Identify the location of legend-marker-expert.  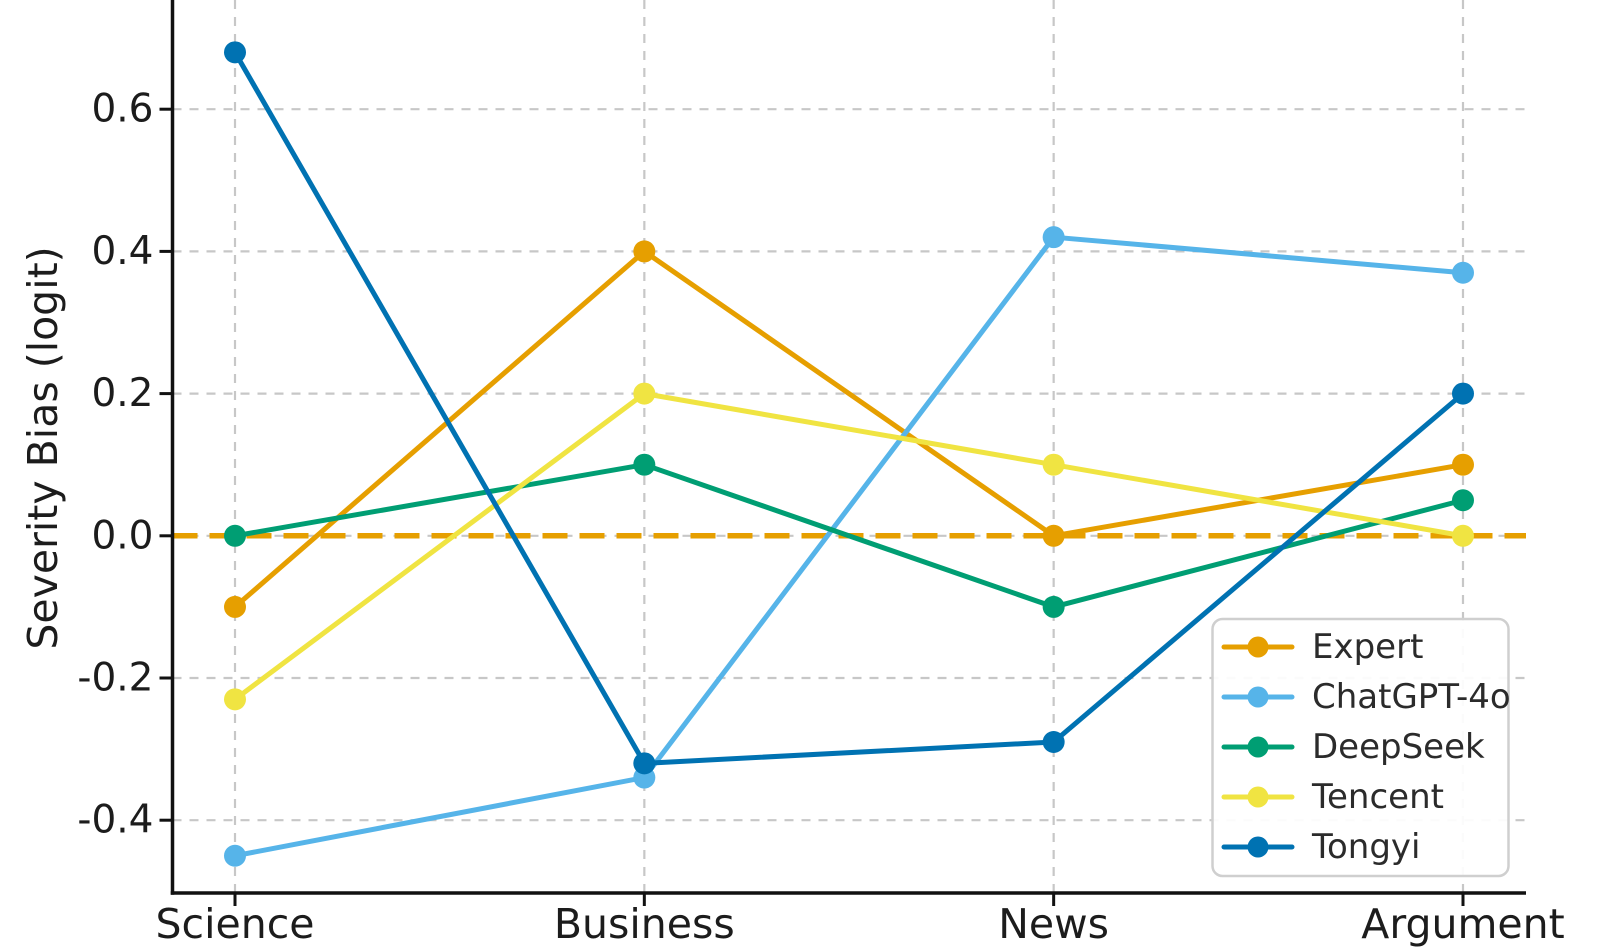
(1258, 647).